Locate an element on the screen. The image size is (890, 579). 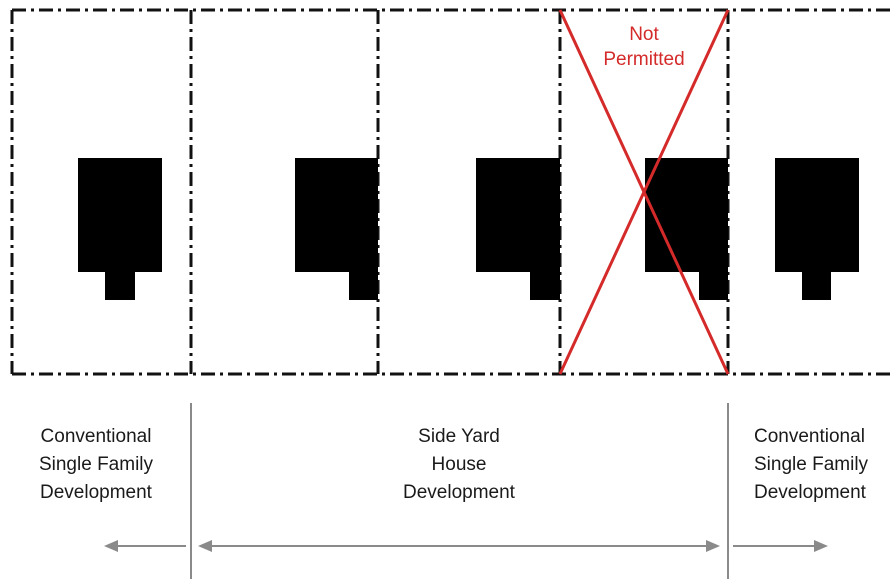
arrow-middle-head-right is located at coordinates (713, 546).